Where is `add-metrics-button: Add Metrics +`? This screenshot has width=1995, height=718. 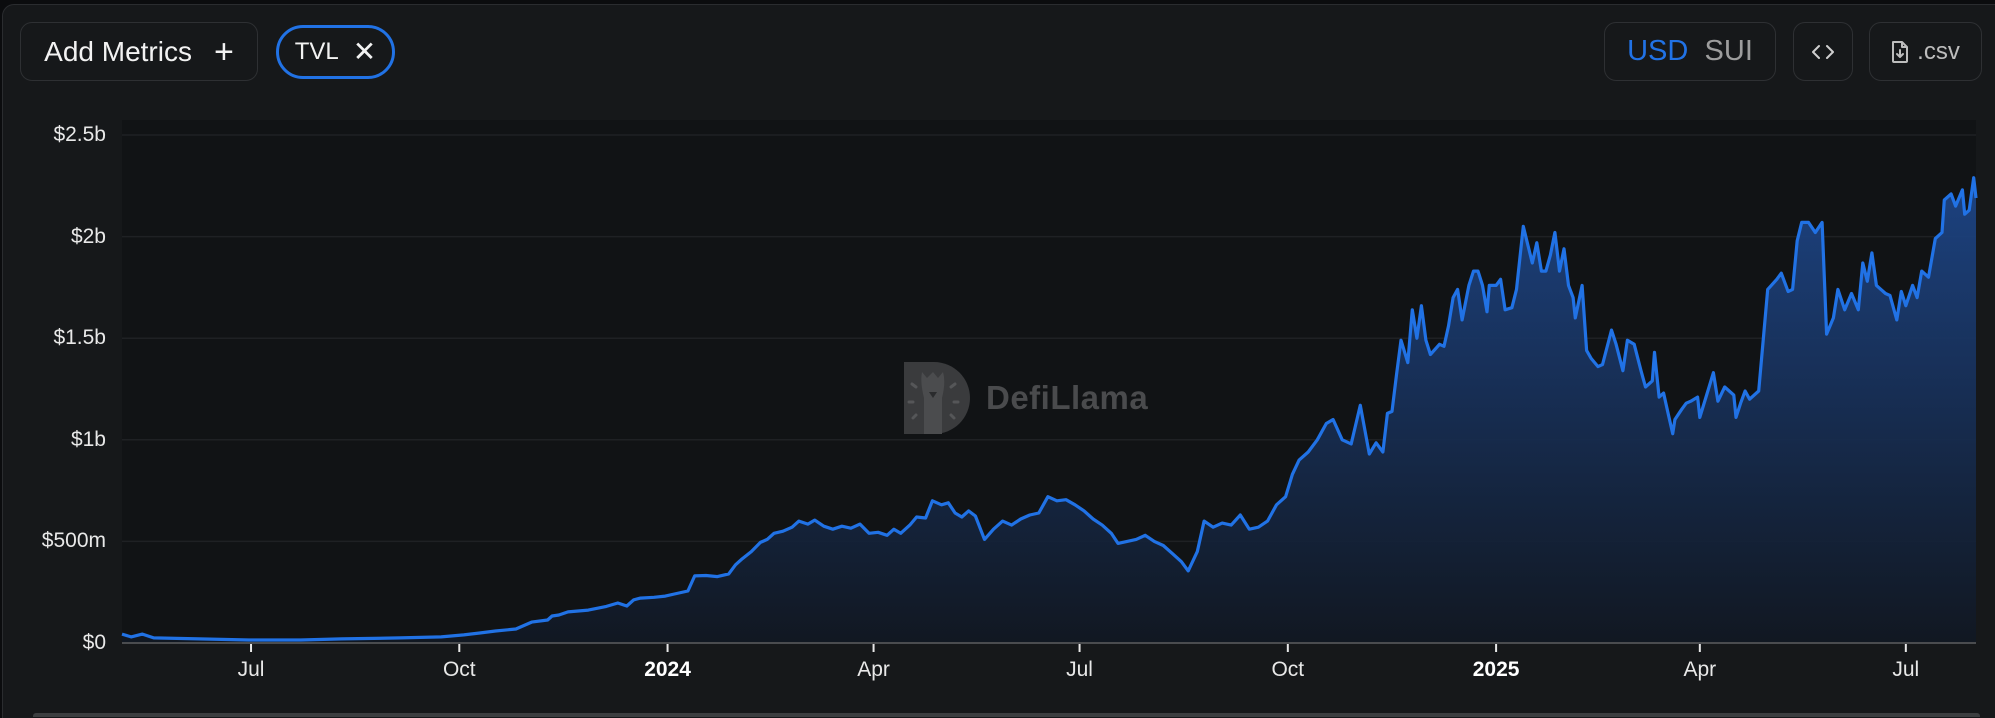 add-metrics-button: Add Metrics + is located at coordinates (139, 51).